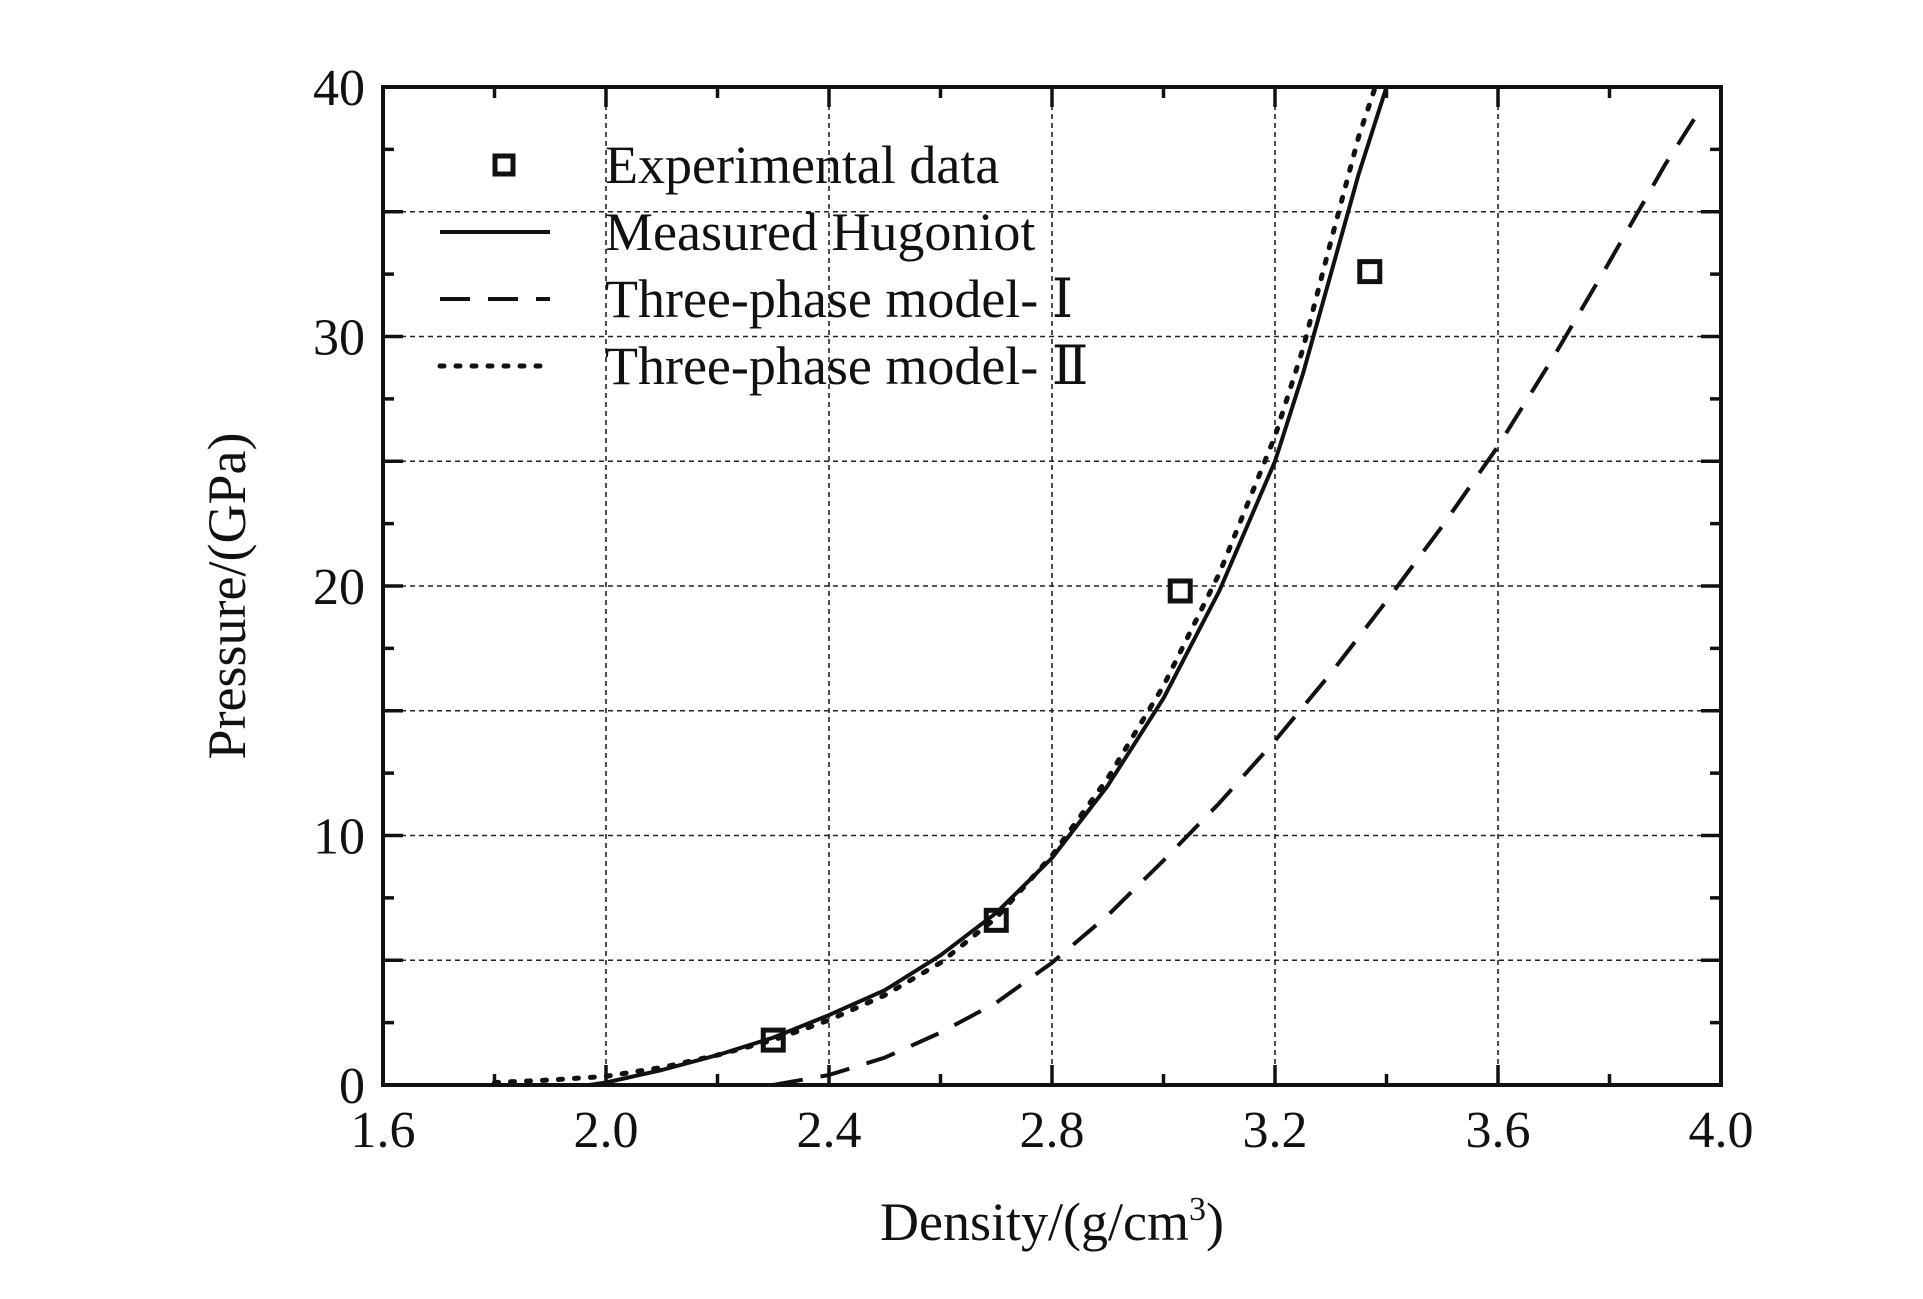 Image resolution: width=1923 pixels, height=1299 pixels. Describe the element at coordinates (339, 88) in the screenshot. I see `y-tick-label: 40` at that location.